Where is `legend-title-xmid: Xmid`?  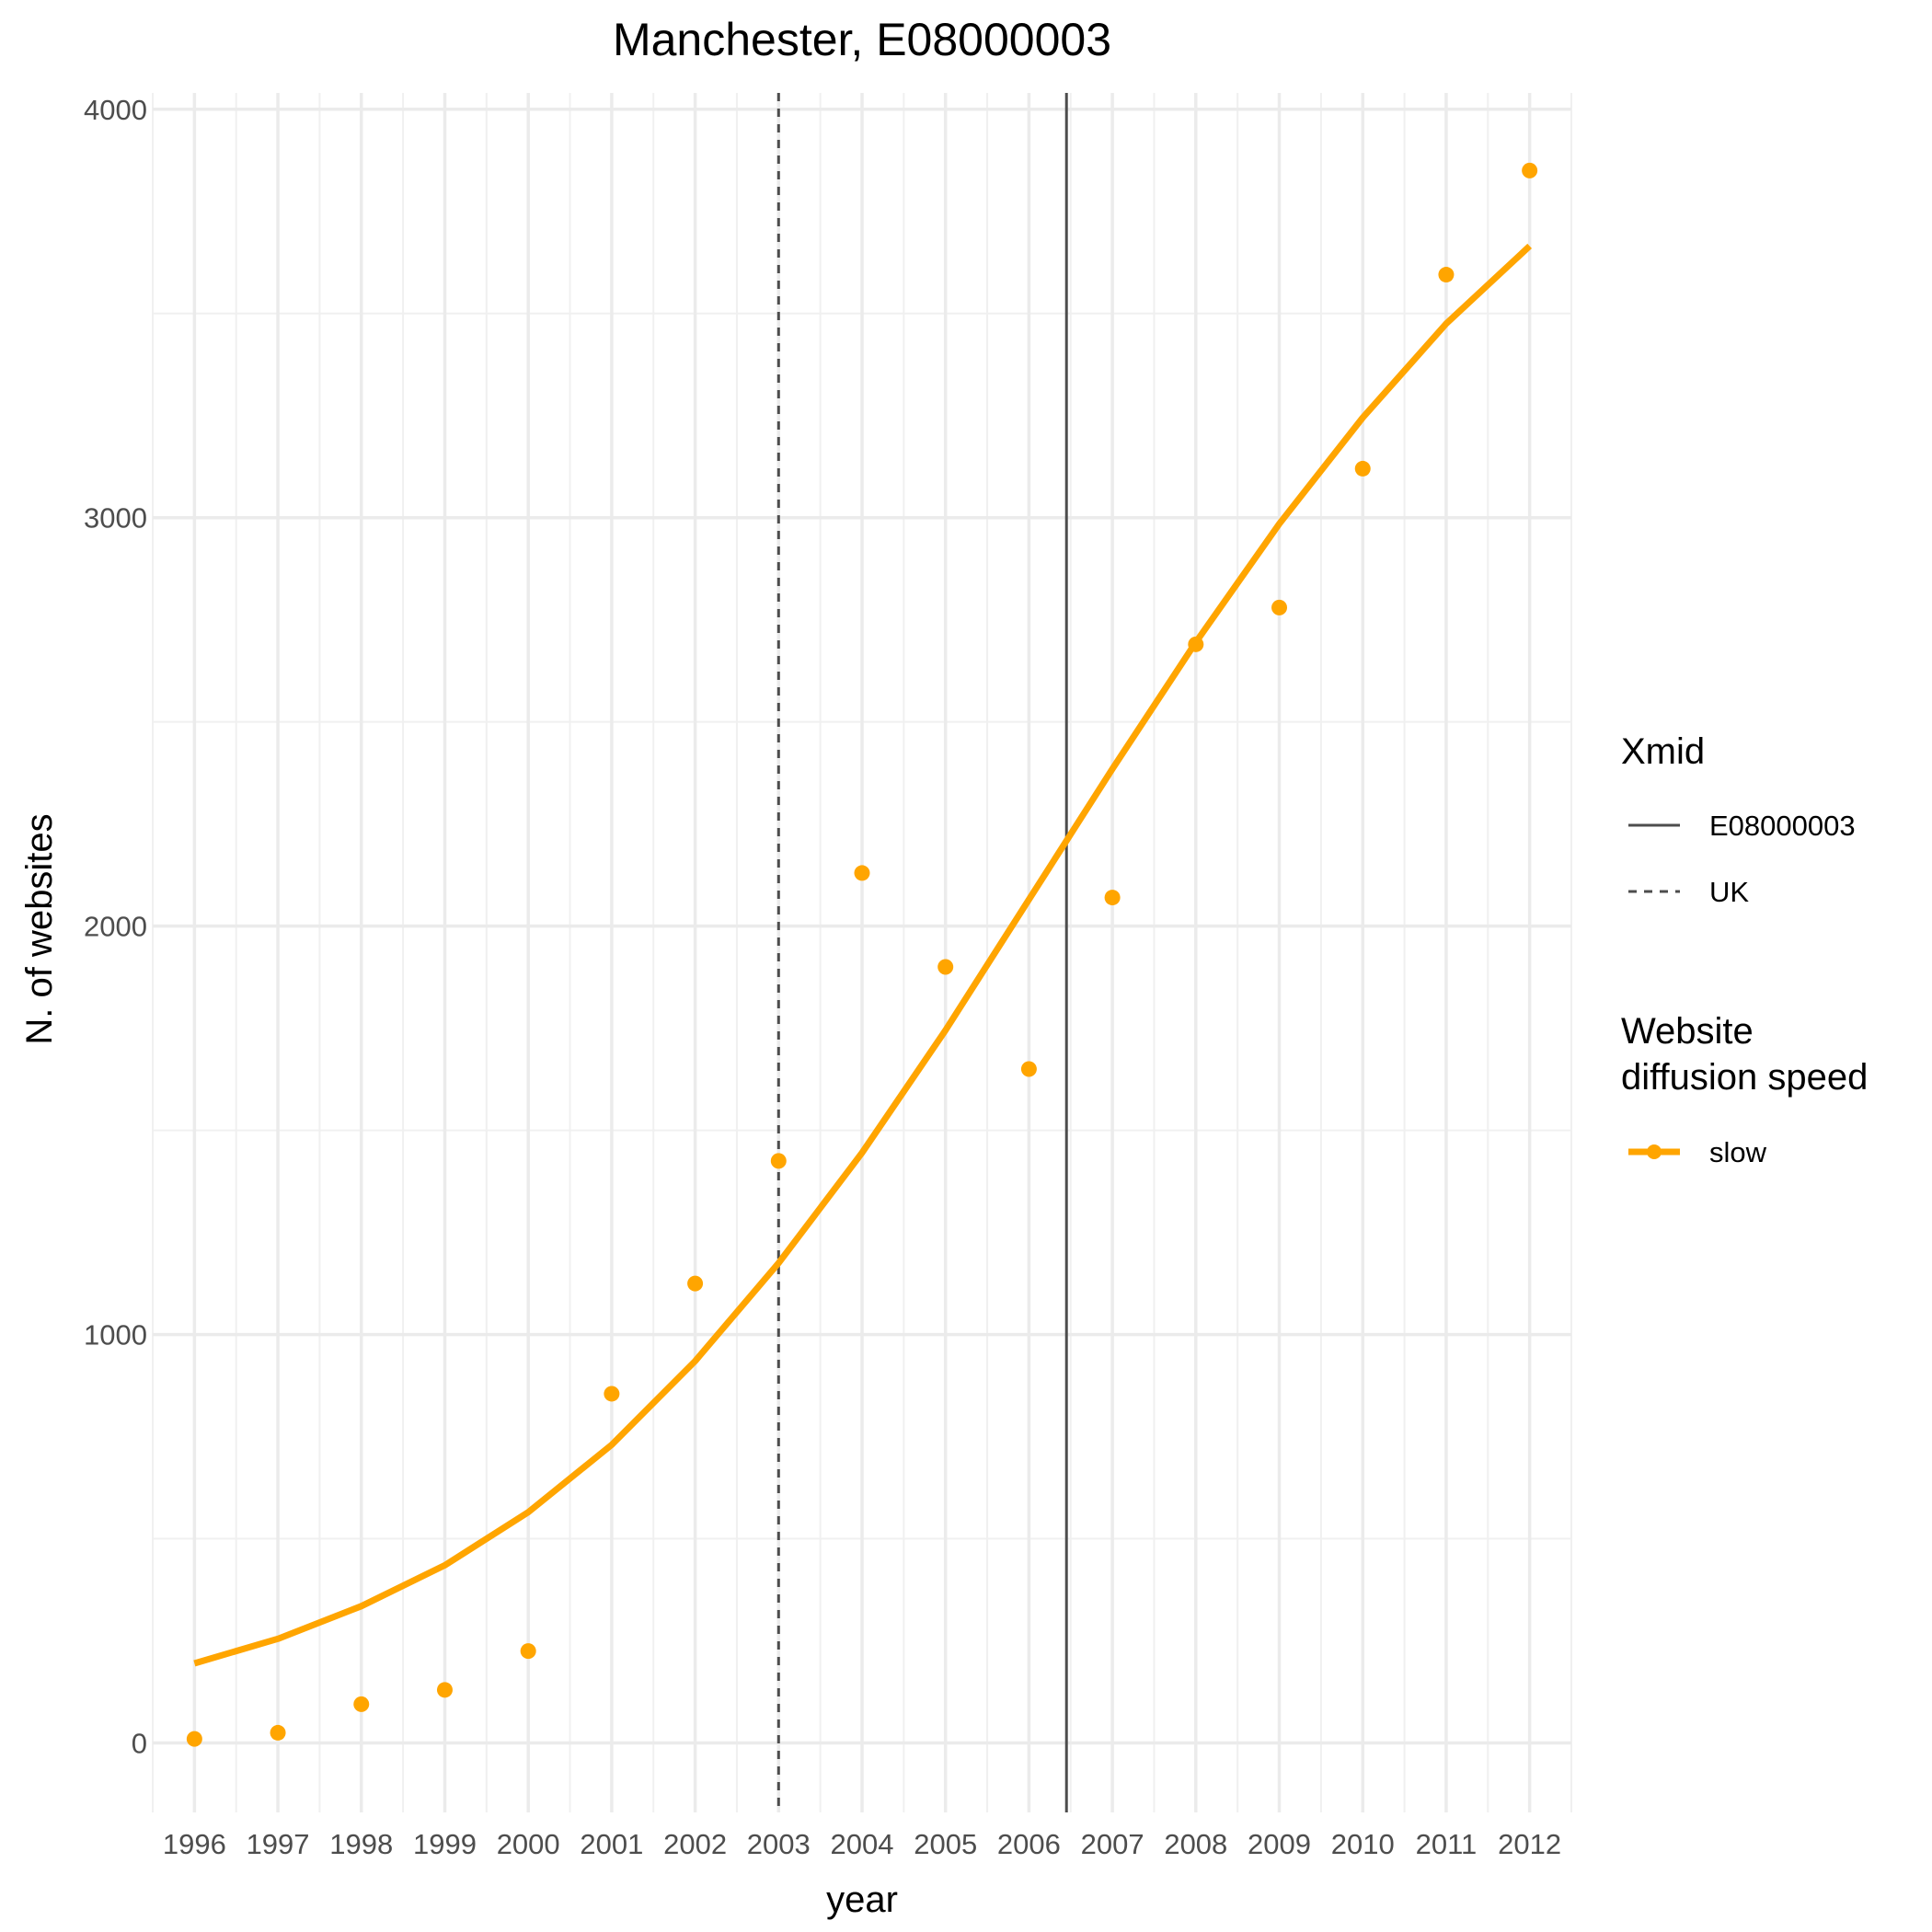 legend-title-xmid: Xmid is located at coordinates (1663, 751).